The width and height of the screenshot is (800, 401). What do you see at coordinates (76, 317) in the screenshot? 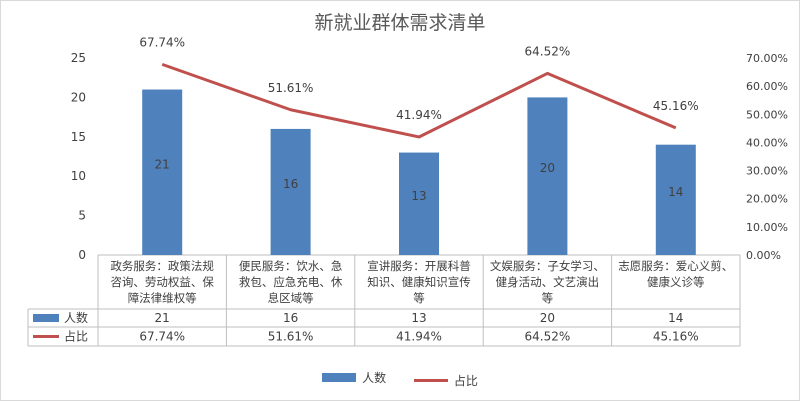
I see `table-row-header-count: 人数` at bounding box center [76, 317].